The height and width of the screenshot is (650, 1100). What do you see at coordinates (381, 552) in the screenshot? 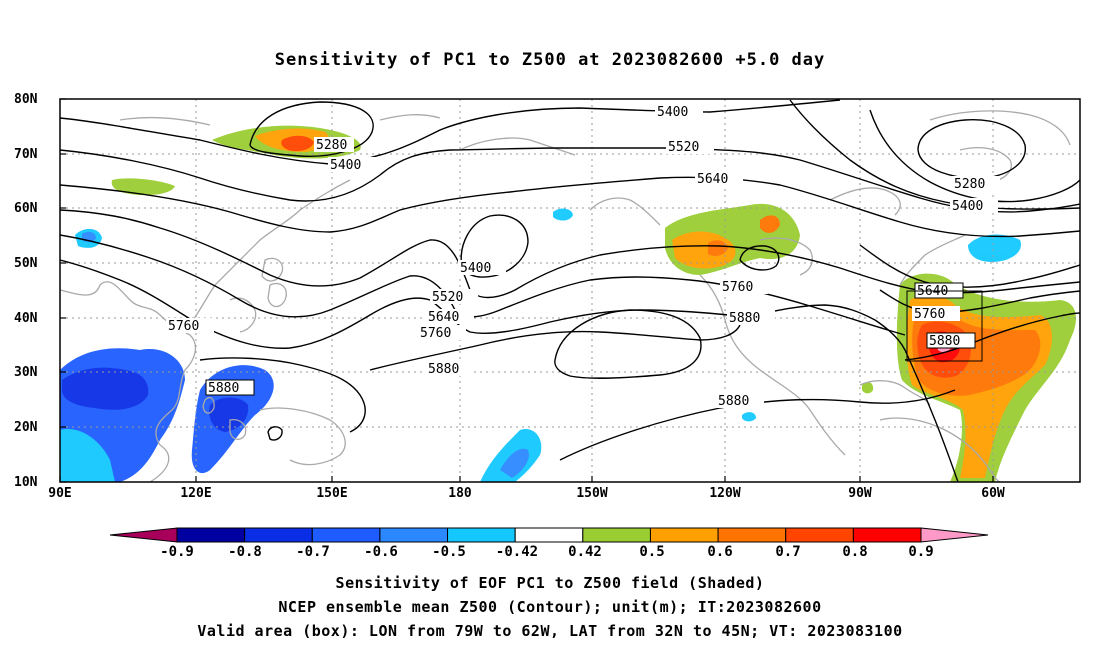
I see `colorbar-label: -0.6` at bounding box center [381, 552].